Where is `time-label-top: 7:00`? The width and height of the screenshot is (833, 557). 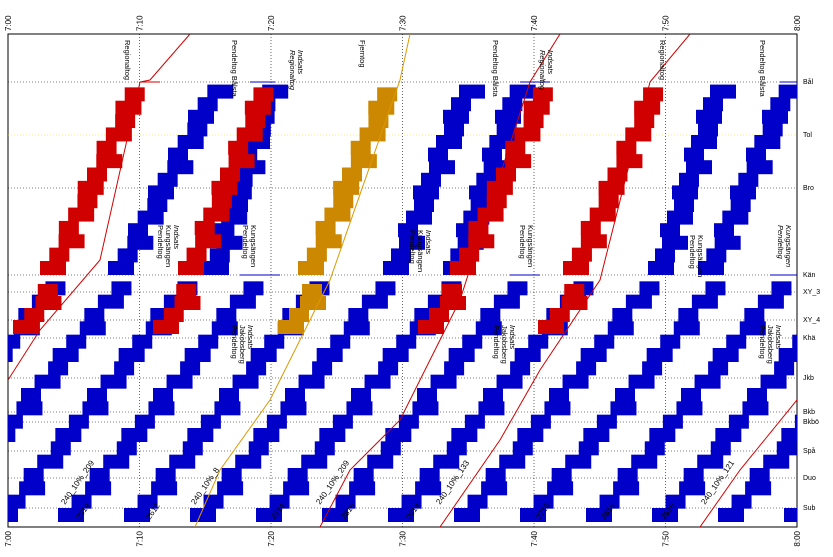 time-label-top: 7:00 is located at coordinates (8, 23).